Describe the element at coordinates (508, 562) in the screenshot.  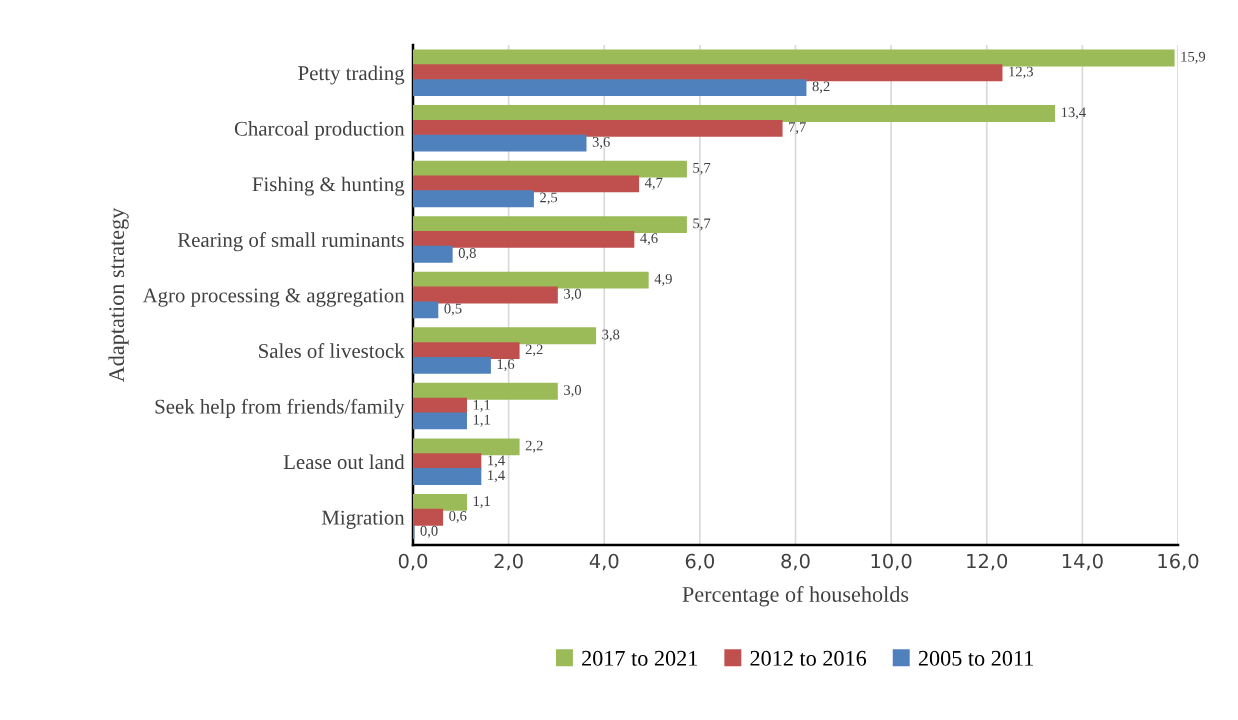
I see `x-tick-label: 2,0` at that location.